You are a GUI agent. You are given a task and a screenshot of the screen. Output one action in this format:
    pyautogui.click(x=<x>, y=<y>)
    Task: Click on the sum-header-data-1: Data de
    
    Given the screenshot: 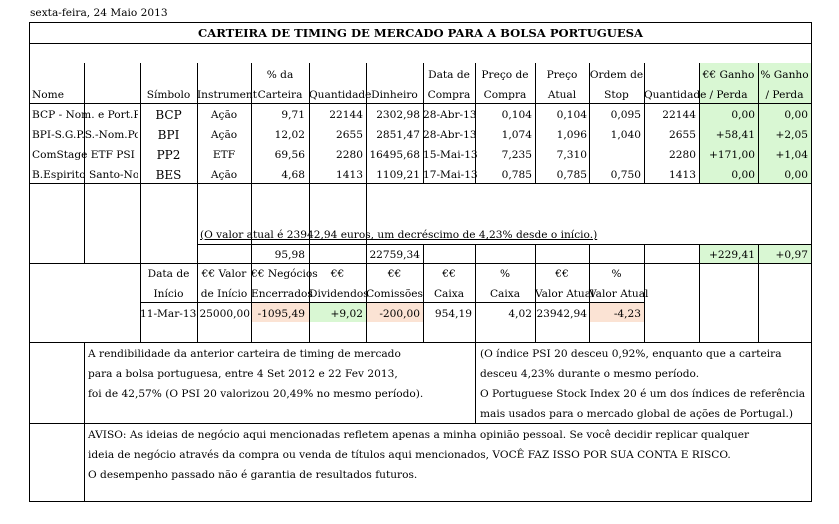 What is the action you would take?
    pyautogui.click(x=168, y=274)
    